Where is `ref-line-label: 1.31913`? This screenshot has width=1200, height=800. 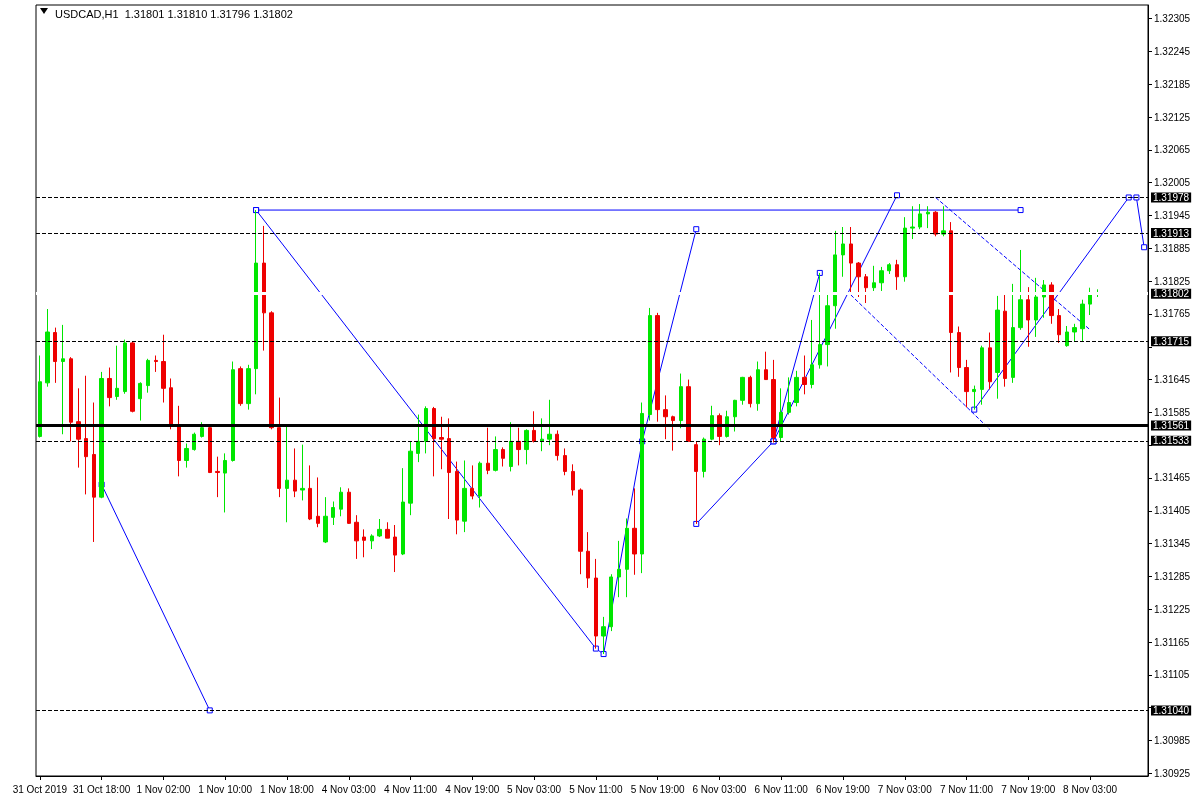
ref-line-label: 1.31913 is located at coordinates (1171, 233).